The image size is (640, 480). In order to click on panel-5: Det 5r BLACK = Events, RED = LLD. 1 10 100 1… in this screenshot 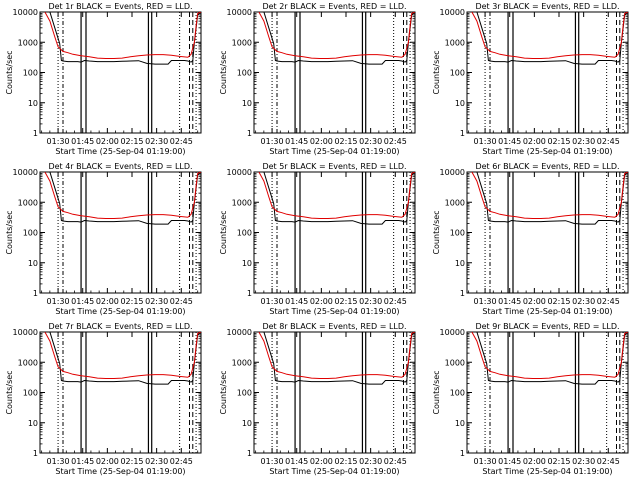, I will do `click(317, 239)`.